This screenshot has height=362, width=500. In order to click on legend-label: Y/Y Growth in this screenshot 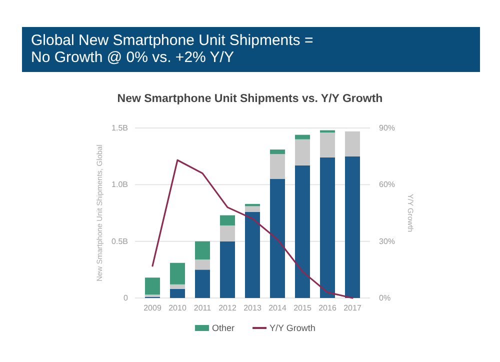, I will do `click(293, 328)`.